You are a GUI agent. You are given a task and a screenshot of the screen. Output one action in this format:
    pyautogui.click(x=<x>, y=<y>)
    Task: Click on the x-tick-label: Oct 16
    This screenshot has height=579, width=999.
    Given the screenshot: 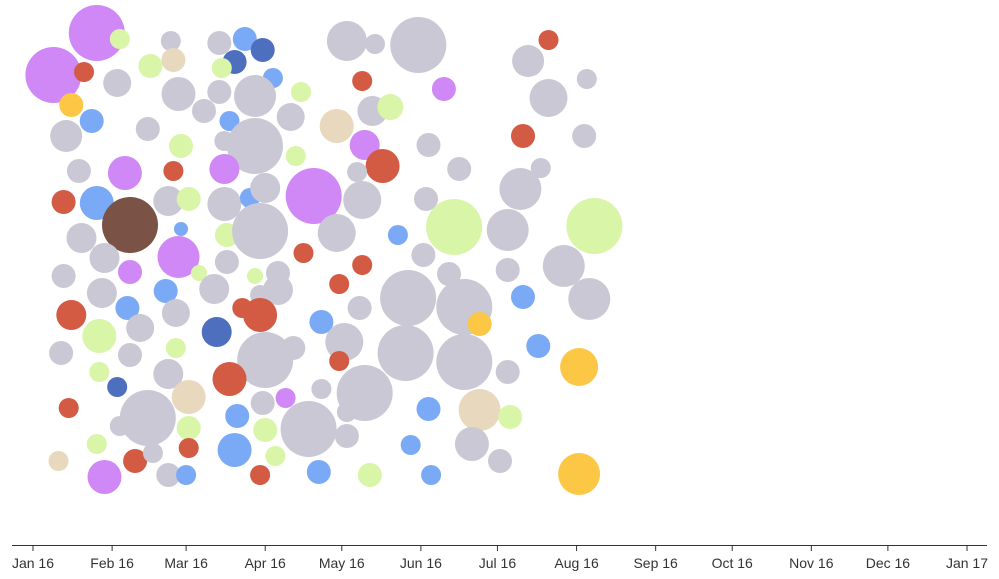 What is the action you would take?
    pyautogui.click(x=732, y=563)
    